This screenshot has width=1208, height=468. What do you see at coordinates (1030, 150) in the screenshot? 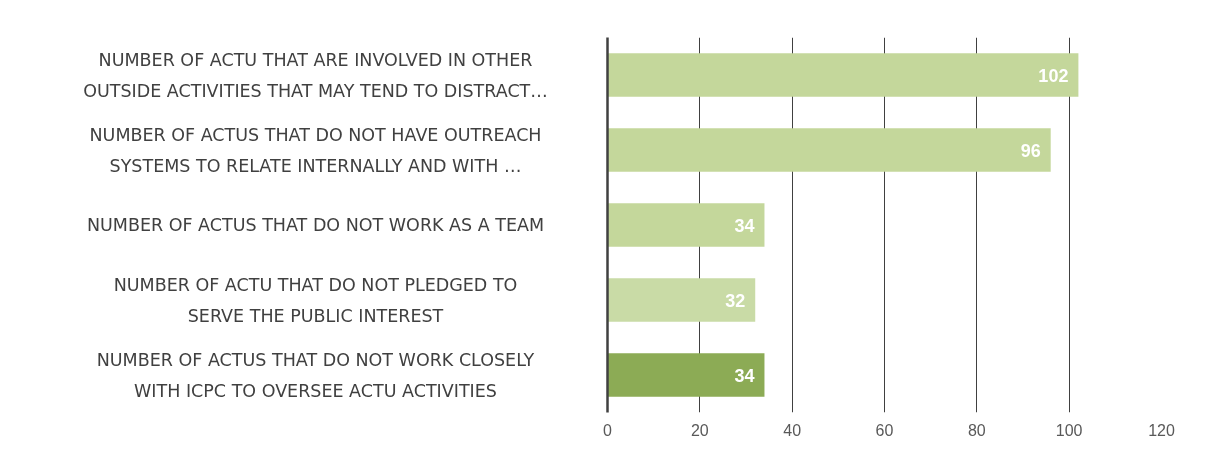
I see `data-label: 96` at bounding box center [1030, 150].